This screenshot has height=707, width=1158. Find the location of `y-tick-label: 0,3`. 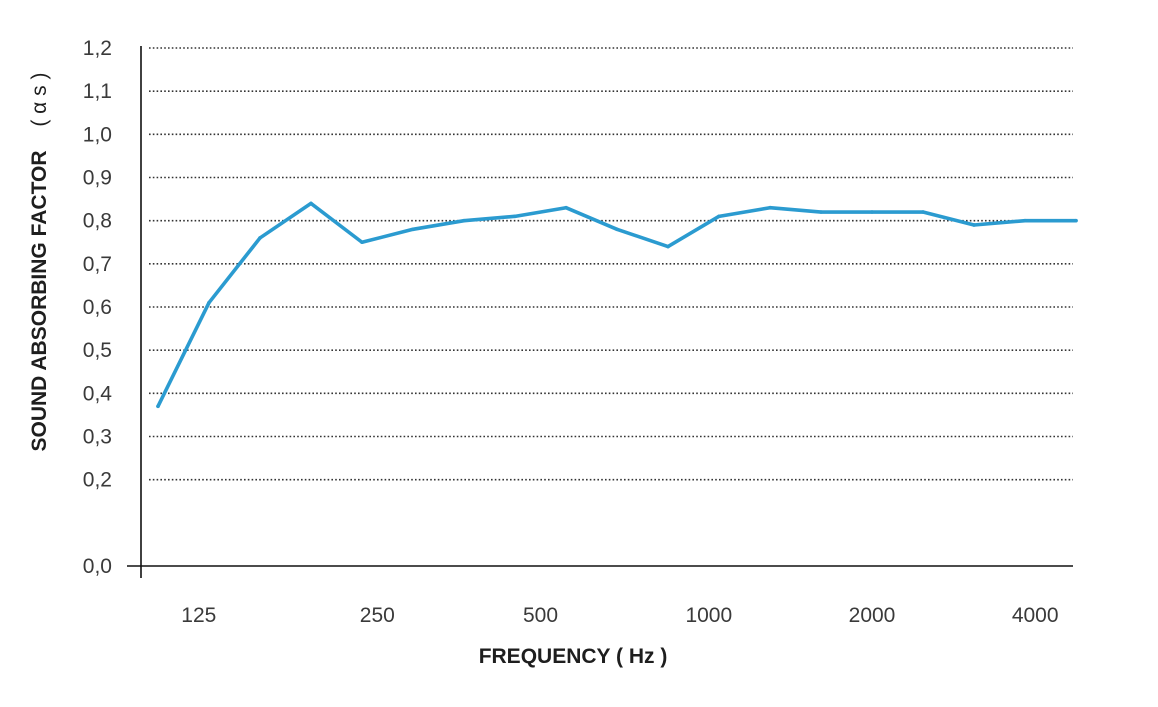

y-tick-label: 0,3 is located at coordinates (97, 437).